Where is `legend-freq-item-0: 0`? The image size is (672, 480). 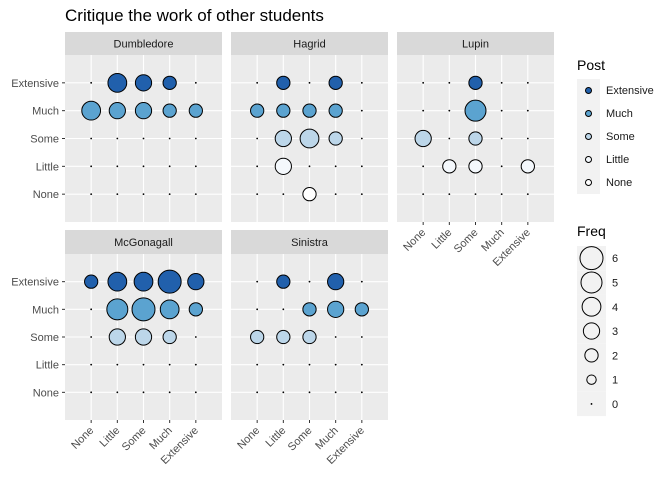 legend-freq-item-0: 0 is located at coordinates (597, 404).